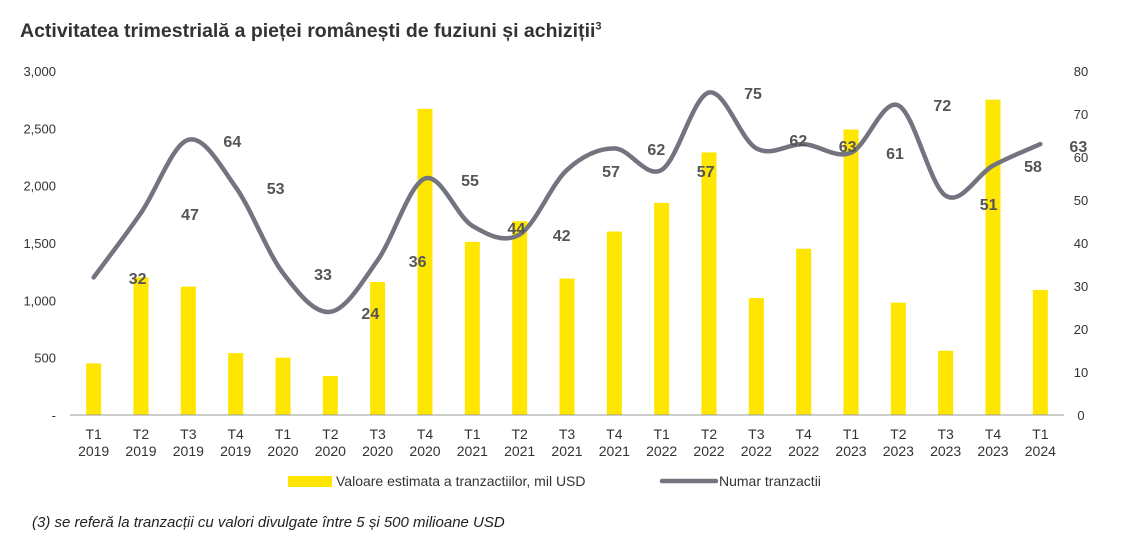 Image resolution: width=1124 pixels, height=548 pixels. Describe the element at coordinates (470, 181) in the screenshot. I see `line-data-label: 55` at that location.